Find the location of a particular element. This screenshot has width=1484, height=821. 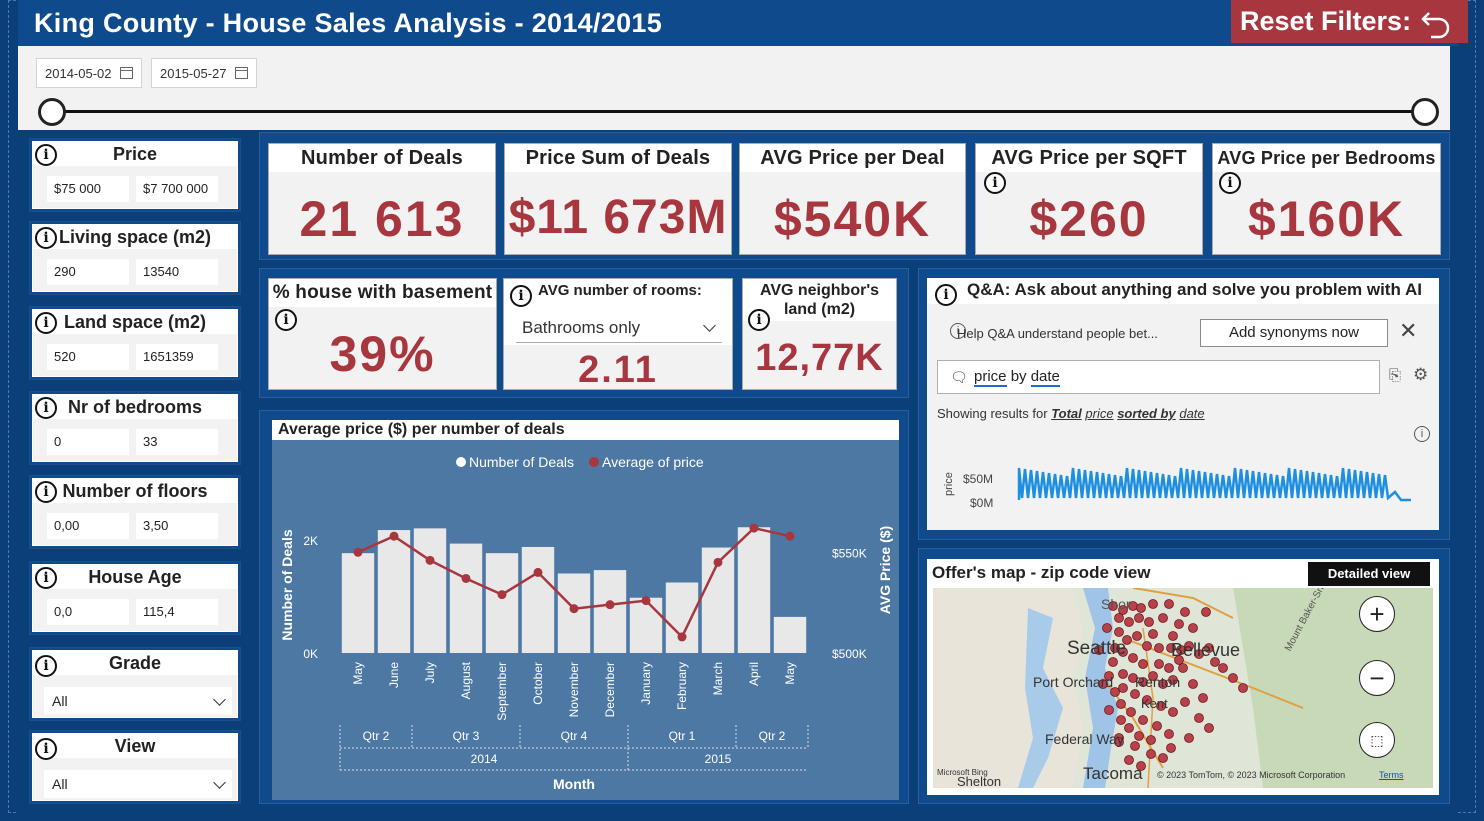

qa-question-input: 🗨 price by date is located at coordinates (1158, 377).